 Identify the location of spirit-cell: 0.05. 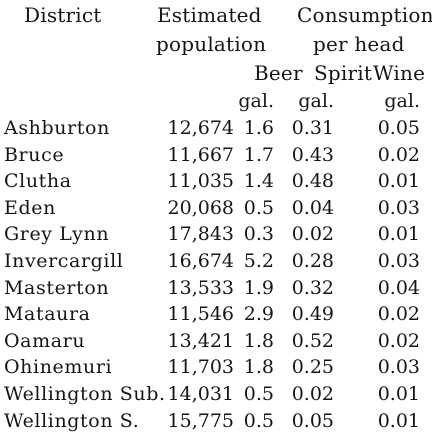
(312, 420).